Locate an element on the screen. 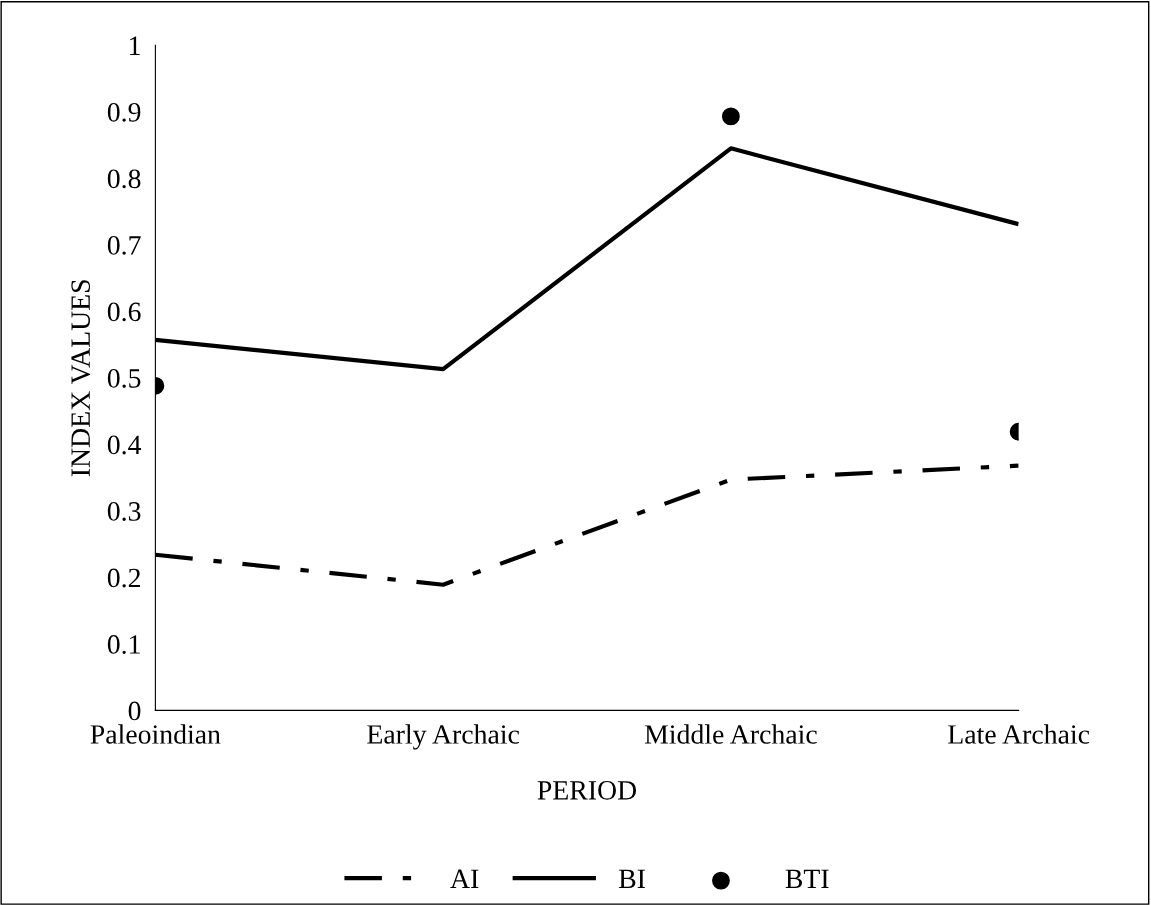 This screenshot has height=905, width=1151. y-tick-label: 0.5 is located at coordinates (124, 378).